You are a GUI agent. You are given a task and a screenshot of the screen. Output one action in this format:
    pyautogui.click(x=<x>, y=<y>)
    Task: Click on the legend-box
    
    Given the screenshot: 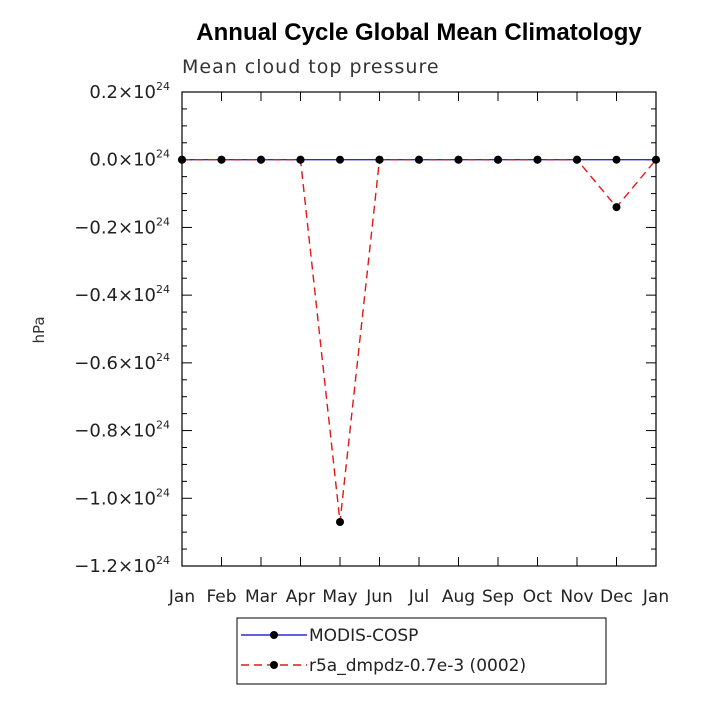 What is the action you would take?
    pyautogui.click(x=421, y=651)
    